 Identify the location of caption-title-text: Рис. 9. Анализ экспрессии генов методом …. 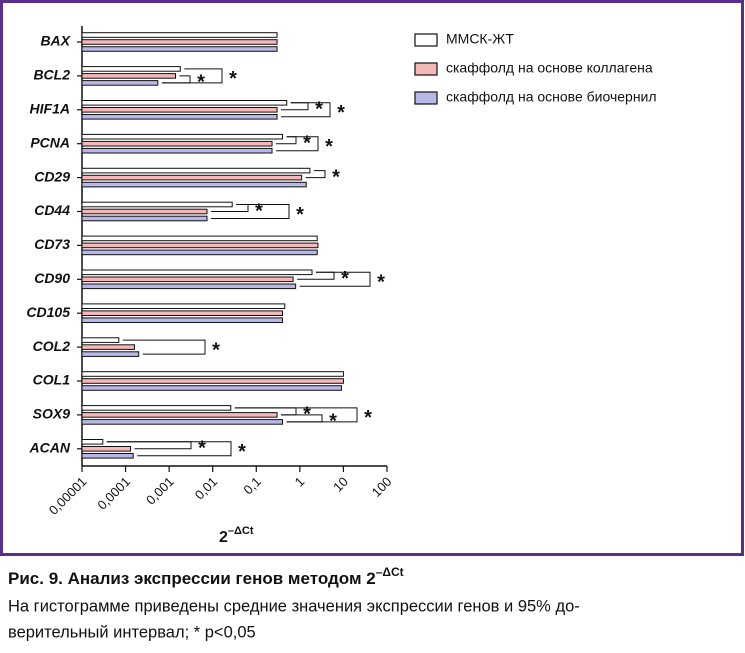
(192, 578).